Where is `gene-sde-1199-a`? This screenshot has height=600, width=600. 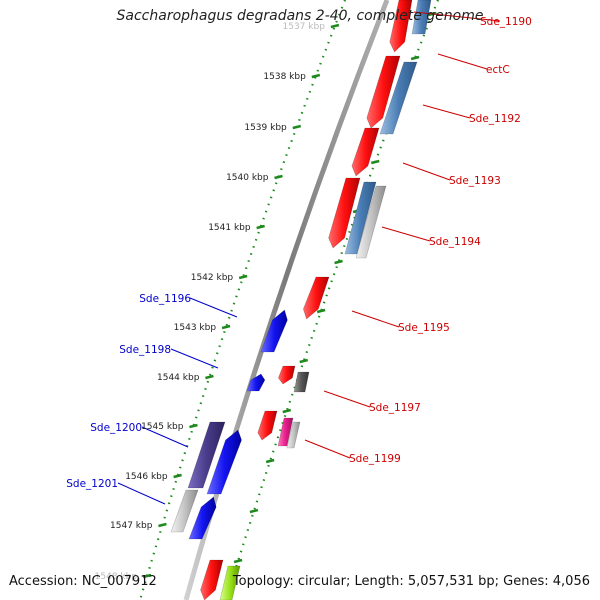 gene-sde-1199-a is located at coordinates (267, 425).